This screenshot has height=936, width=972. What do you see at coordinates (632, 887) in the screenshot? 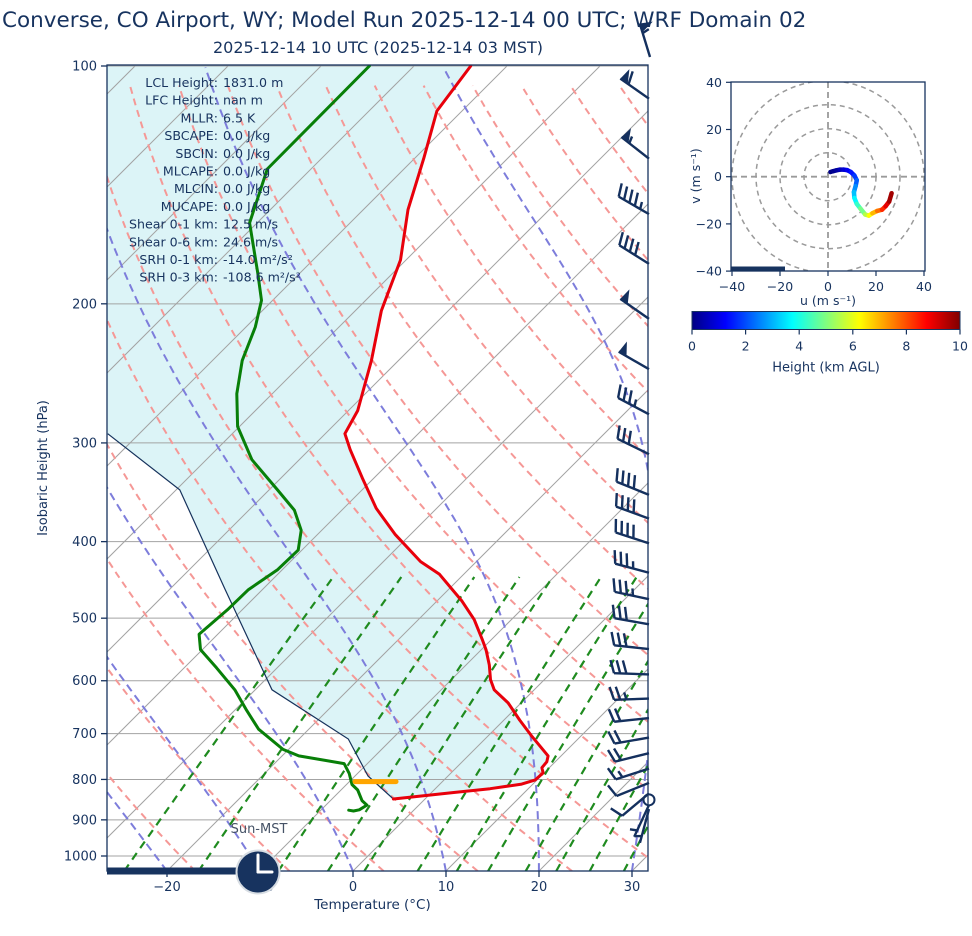
I see `temperature-tick-label: 30` at bounding box center [632, 887].